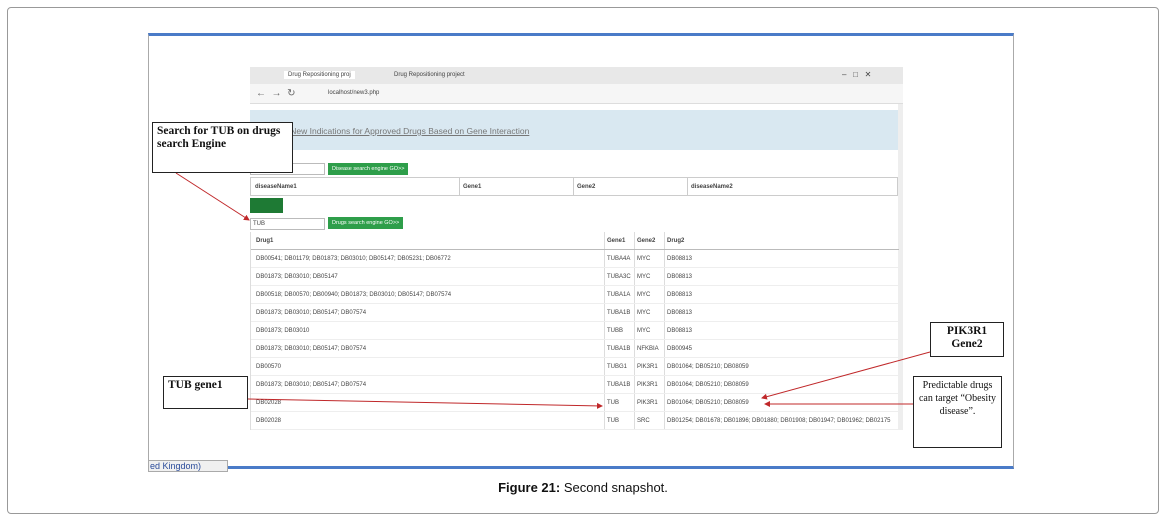 This screenshot has width=1166, height=524. I want to click on address-bar: ← → ↻ localhost/new3.php, so click(576, 94).